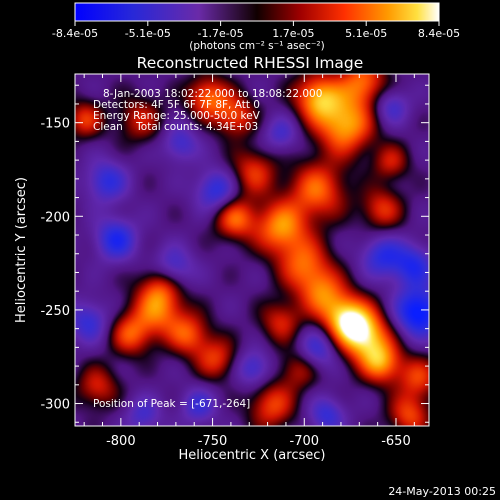  What do you see at coordinates (55, 311) in the screenshot?
I see `y-tick-label: -250` at bounding box center [55, 311].